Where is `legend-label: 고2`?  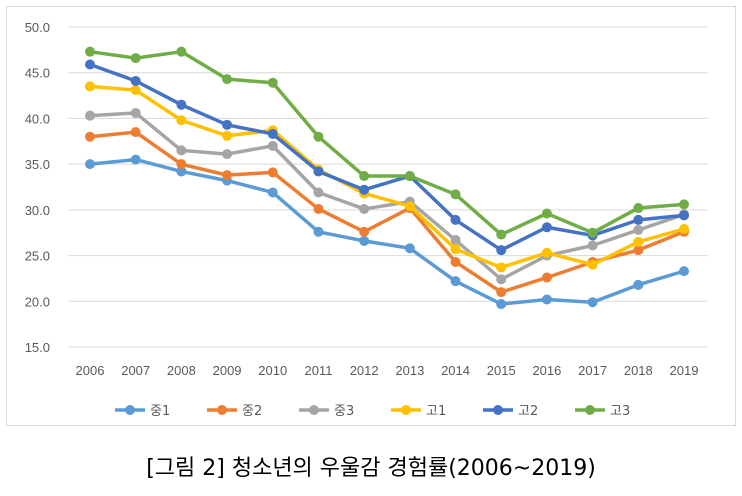 legend-label: 고2 is located at coordinates (528, 411).